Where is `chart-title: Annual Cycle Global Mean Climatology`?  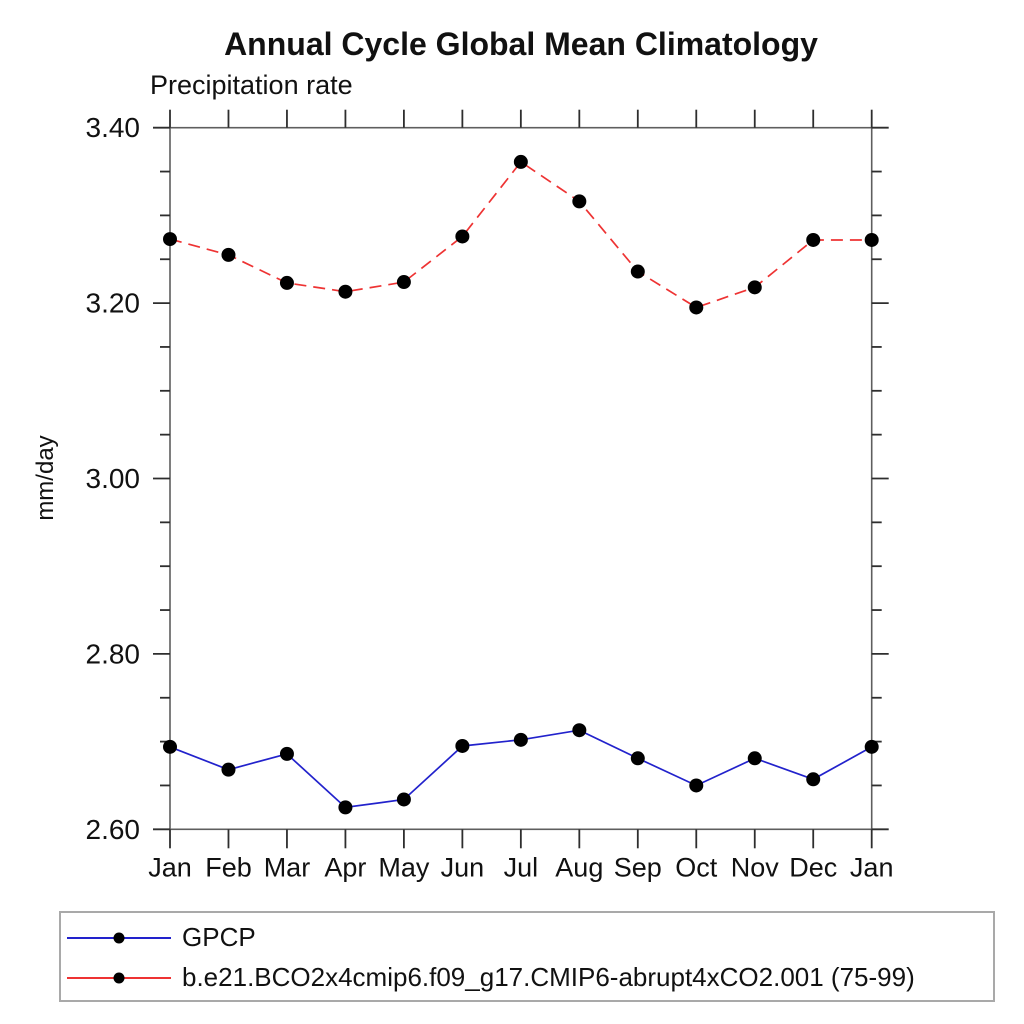
chart-title: Annual Cycle Global Mean Climatology is located at coordinates (521, 44).